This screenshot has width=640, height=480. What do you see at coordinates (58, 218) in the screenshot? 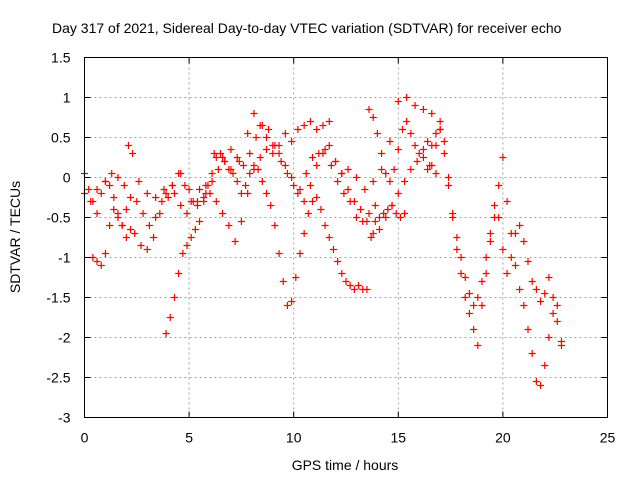
I see `y-tick-label: -0.5` at bounding box center [58, 218].